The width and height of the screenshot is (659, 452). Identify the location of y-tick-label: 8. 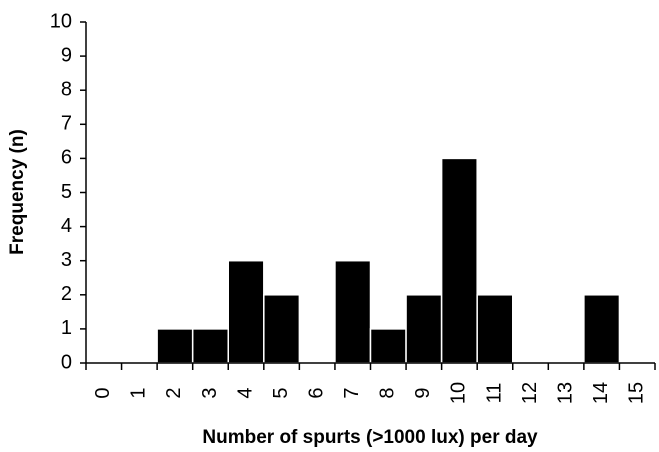
(66, 89).